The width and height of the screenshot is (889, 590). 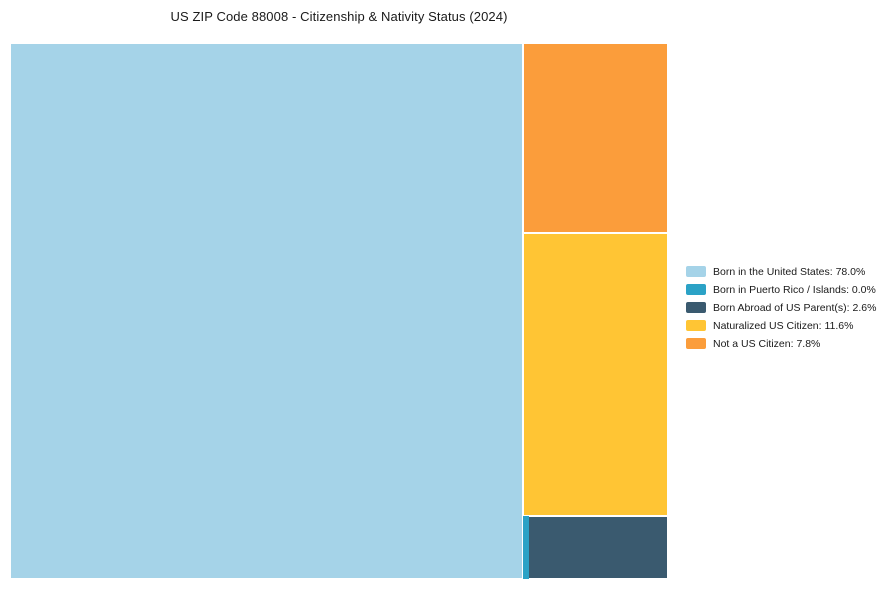 What do you see at coordinates (767, 343) in the screenshot?
I see `legend-label-not-citizen: Not a US Citizen: 7.8%` at bounding box center [767, 343].